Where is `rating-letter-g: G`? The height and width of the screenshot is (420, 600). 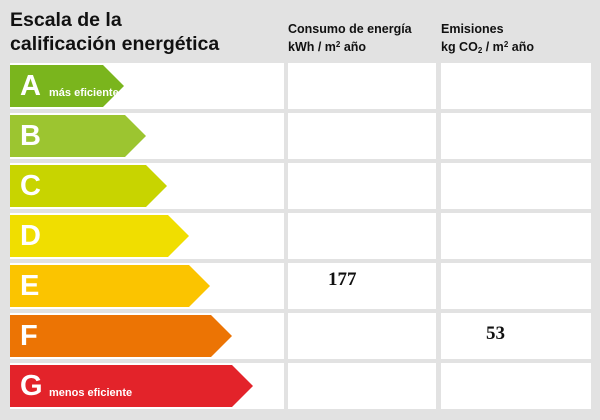 rating-letter-g: G is located at coordinates (31, 386).